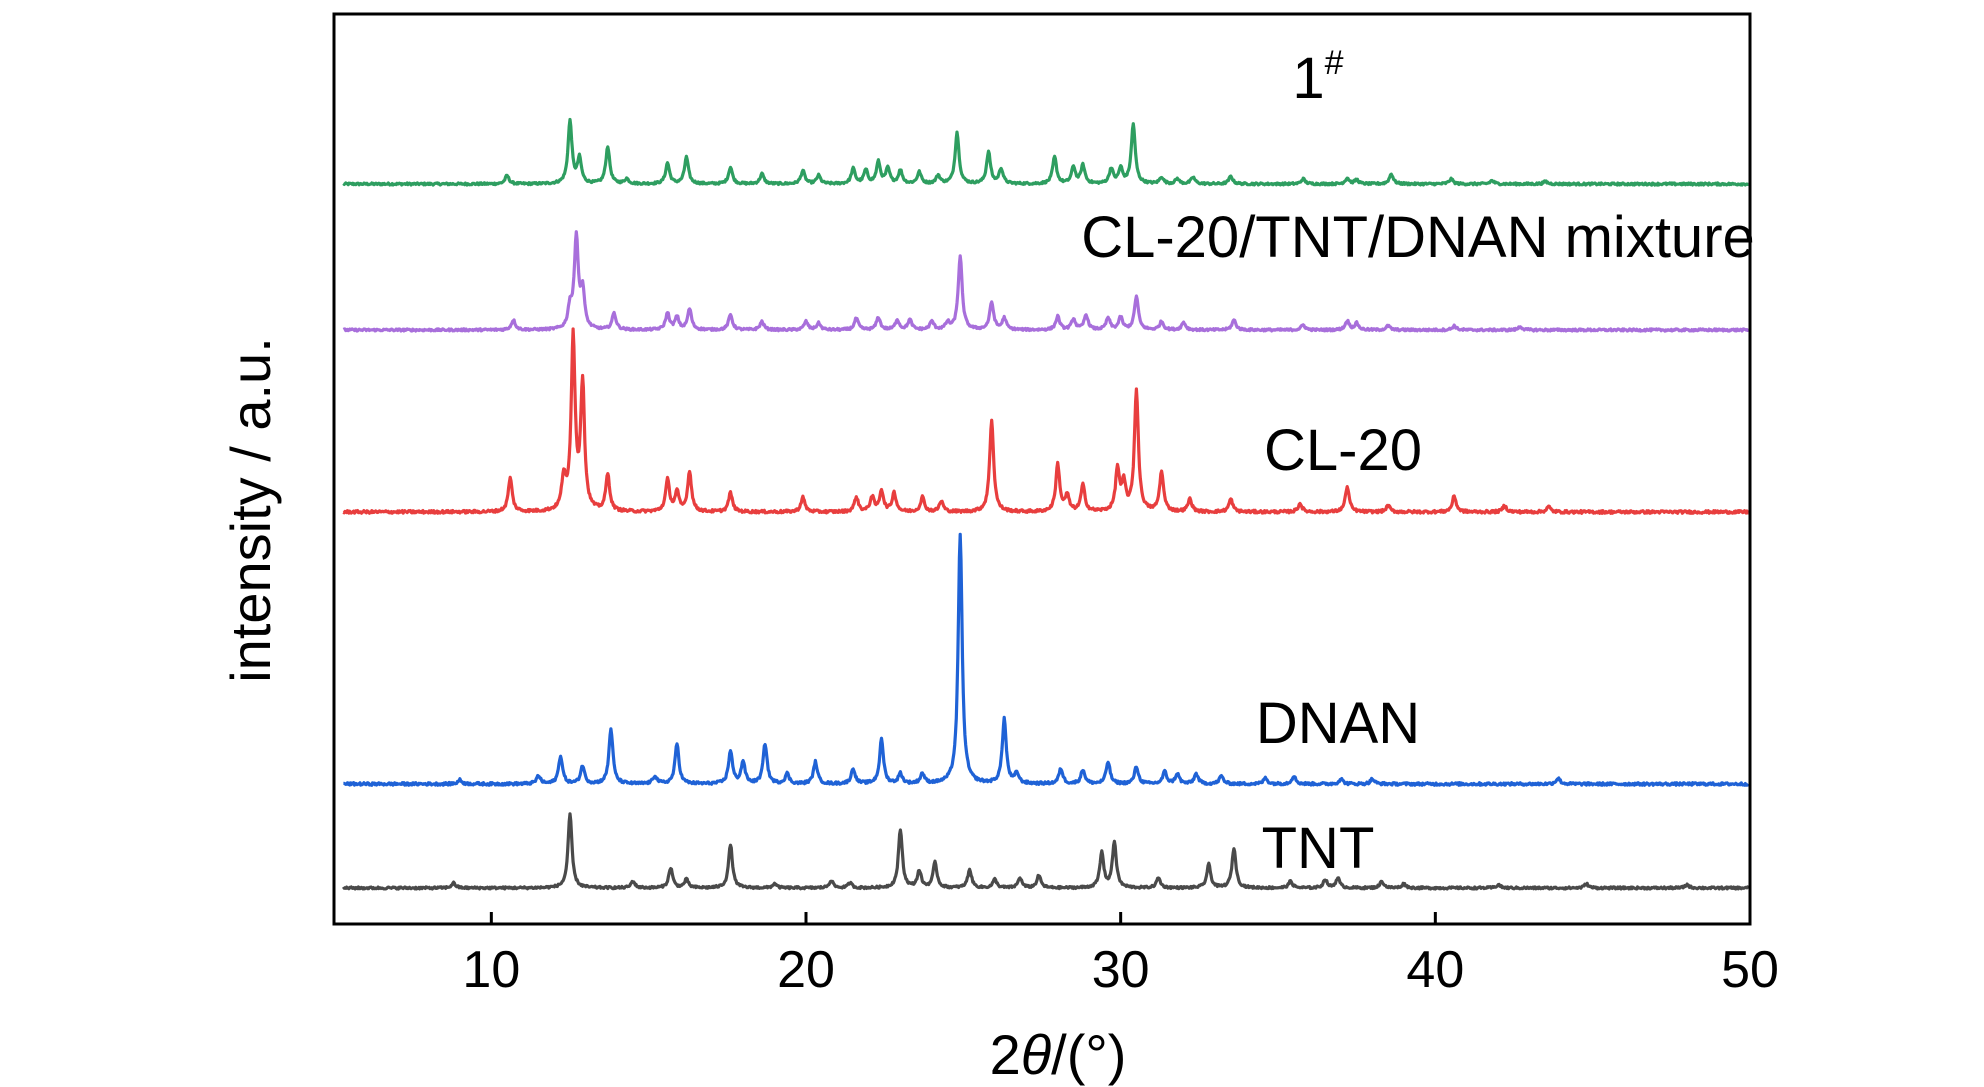 The width and height of the screenshot is (1984, 1087). I want to click on series-label: CL-20, so click(1343, 450).